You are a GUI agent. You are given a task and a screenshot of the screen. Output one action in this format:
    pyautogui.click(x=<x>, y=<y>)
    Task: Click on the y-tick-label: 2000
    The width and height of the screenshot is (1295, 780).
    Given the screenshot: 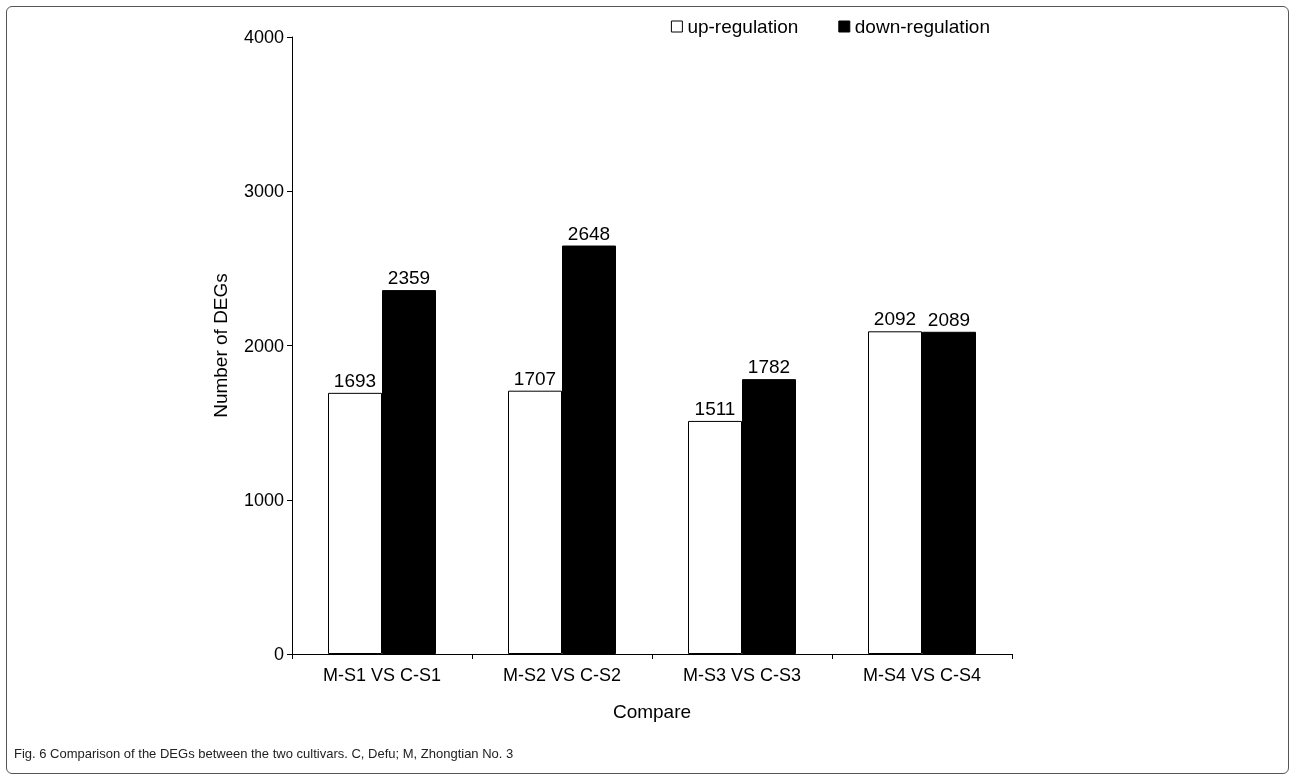 What is the action you would take?
    pyautogui.click(x=263, y=345)
    